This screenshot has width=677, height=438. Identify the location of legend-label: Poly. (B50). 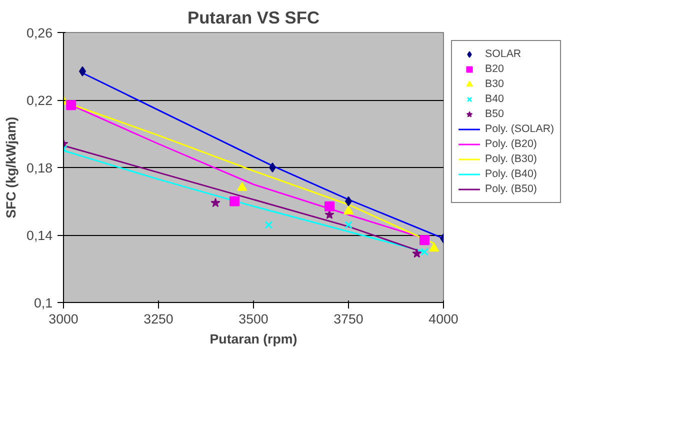
(511, 189).